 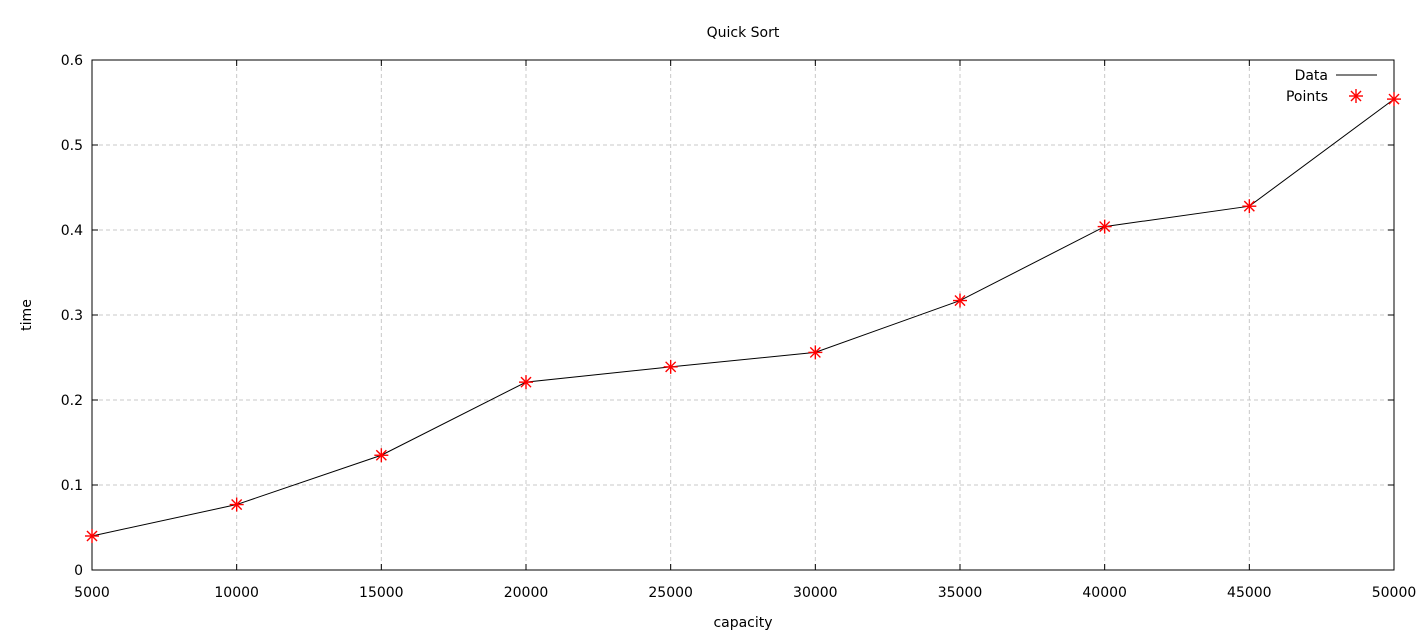 I want to click on x-tick-label: 15000, so click(x=381, y=593).